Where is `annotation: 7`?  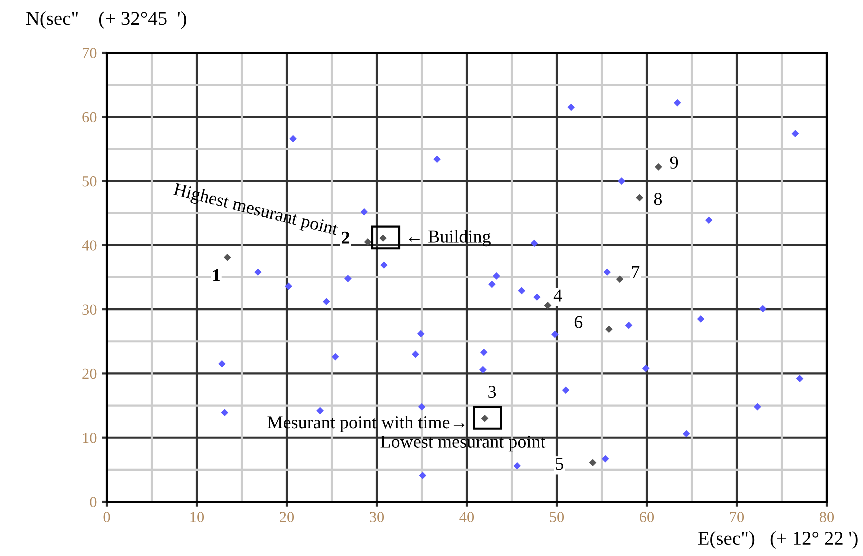 annotation: 7 is located at coordinates (636, 272).